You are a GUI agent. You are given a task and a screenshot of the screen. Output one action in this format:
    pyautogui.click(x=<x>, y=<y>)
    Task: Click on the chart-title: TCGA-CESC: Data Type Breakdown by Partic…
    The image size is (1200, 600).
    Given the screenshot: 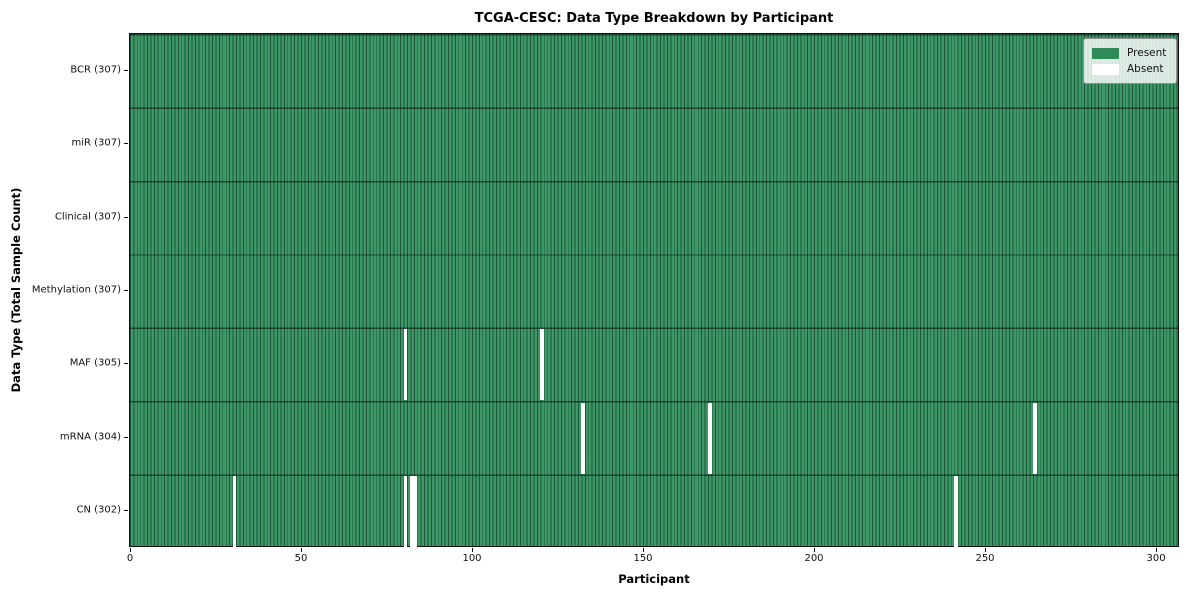 What is the action you would take?
    pyautogui.click(x=654, y=18)
    